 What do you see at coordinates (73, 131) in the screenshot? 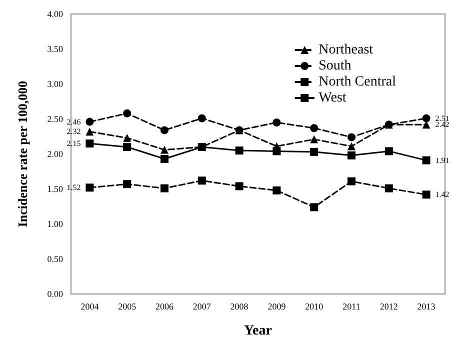
I see `data-label: 2.32` at bounding box center [73, 131].